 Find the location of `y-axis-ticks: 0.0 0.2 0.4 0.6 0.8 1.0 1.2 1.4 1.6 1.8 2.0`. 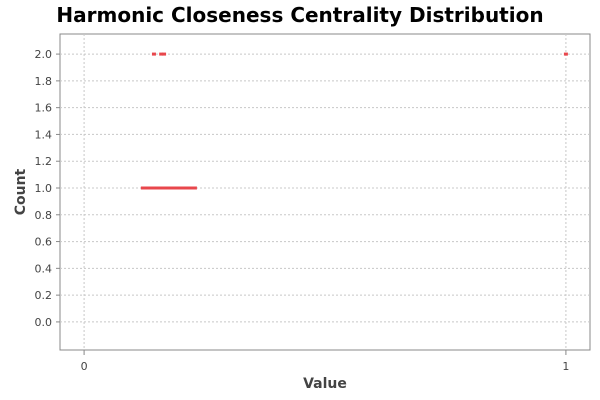

y-axis-ticks: 0.0 0.2 0.4 0.6 0.8 1.0 1.2 1.4 1.6 1.8 2.0 is located at coordinates (47, 188).